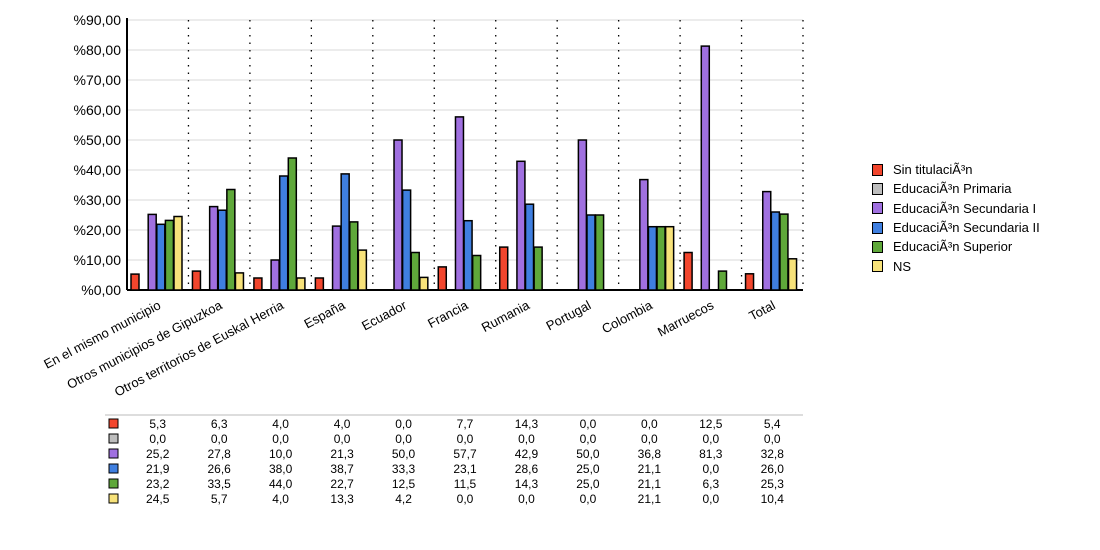 The height and width of the screenshot is (550, 1100). Describe the element at coordinates (98, 200) in the screenshot. I see `y-tick-label: %30,00` at that location.